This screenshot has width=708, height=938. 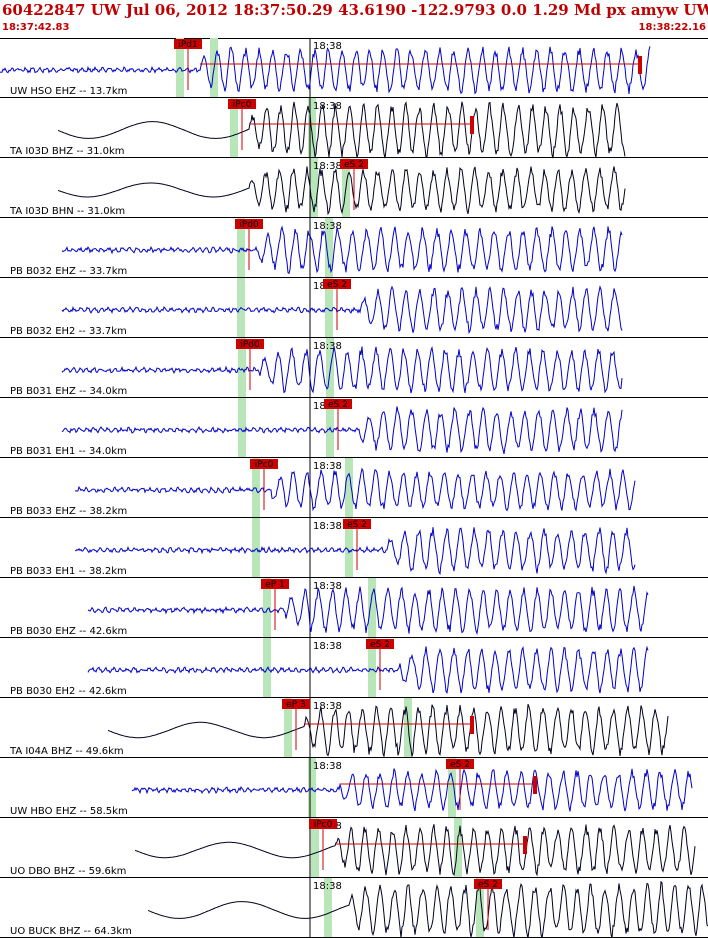 What do you see at coordinates (68, 271) in the screenshot?
I see `station-label: PB B032 EHZ -- 33.7km` at bounding box center [68, 271].